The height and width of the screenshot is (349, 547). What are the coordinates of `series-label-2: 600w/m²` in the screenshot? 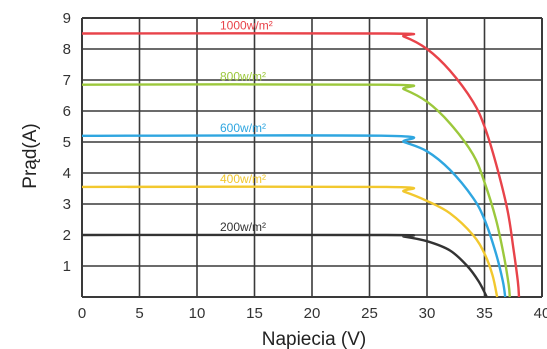 It's located at (243, 128).